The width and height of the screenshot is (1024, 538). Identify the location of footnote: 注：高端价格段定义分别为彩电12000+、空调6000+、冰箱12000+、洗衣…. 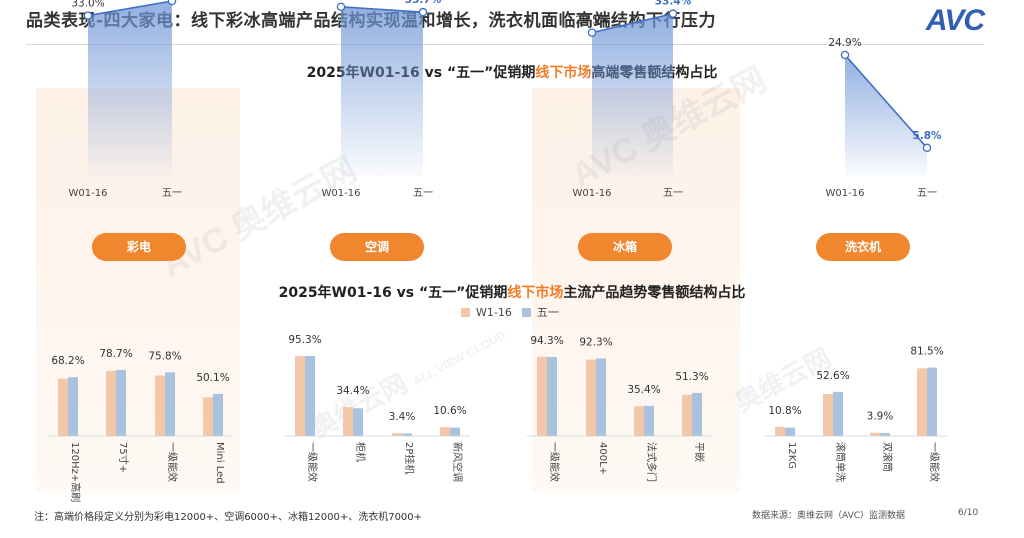
(228, 517).